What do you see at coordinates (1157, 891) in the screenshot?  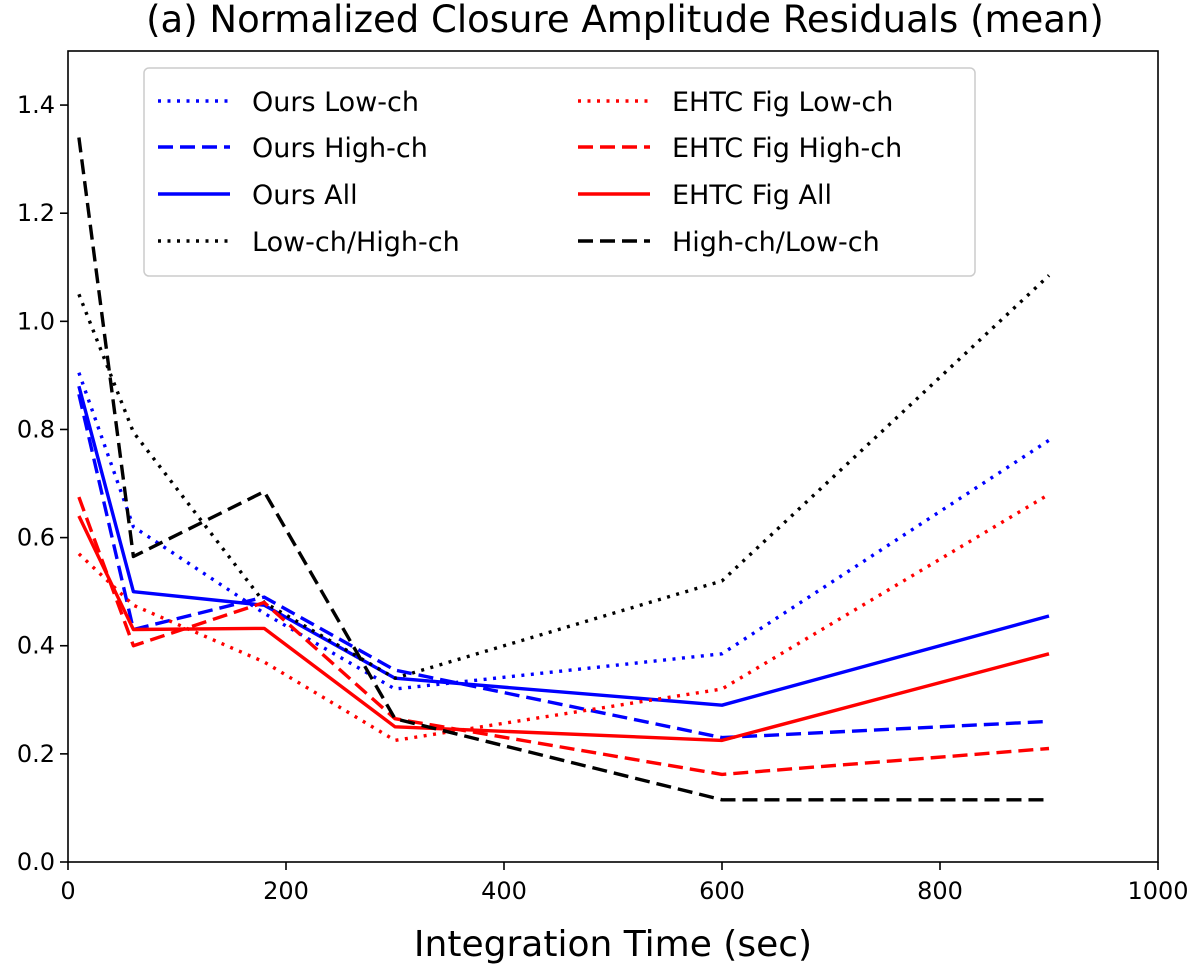 I see `x-tick-label: 1000` at bounding box center [1157, 891].